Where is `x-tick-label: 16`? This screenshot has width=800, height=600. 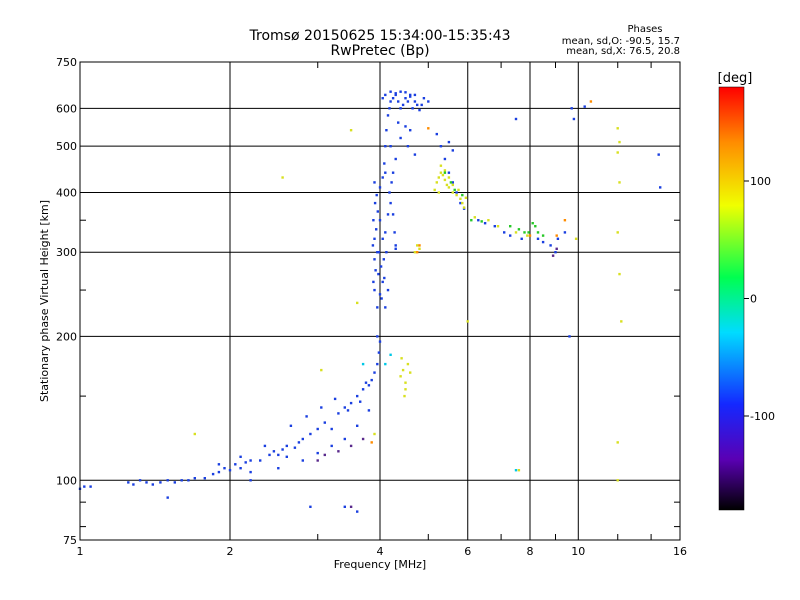
x-tick-label: 16 is located at coordinates (680, 551).